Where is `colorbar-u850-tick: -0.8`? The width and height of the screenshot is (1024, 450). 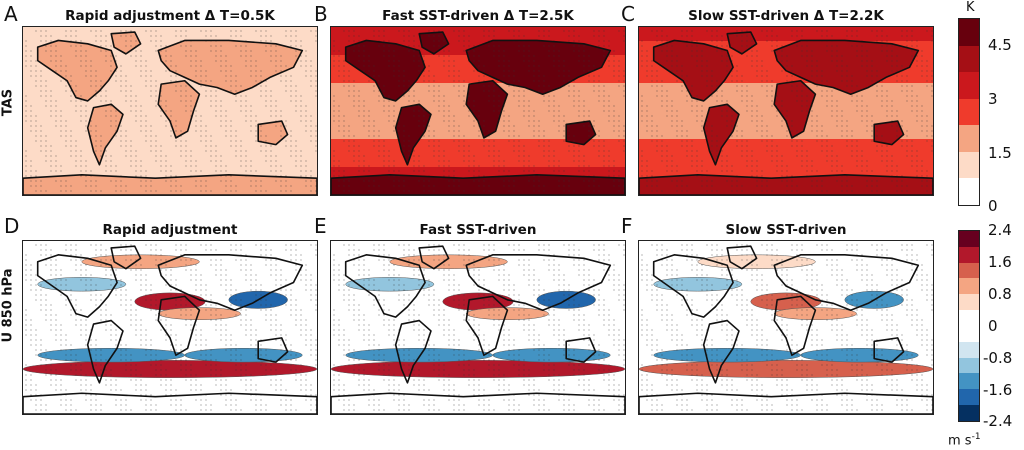 colorbar-u850-tick: -0.8 is located at coordinates (998, 358).